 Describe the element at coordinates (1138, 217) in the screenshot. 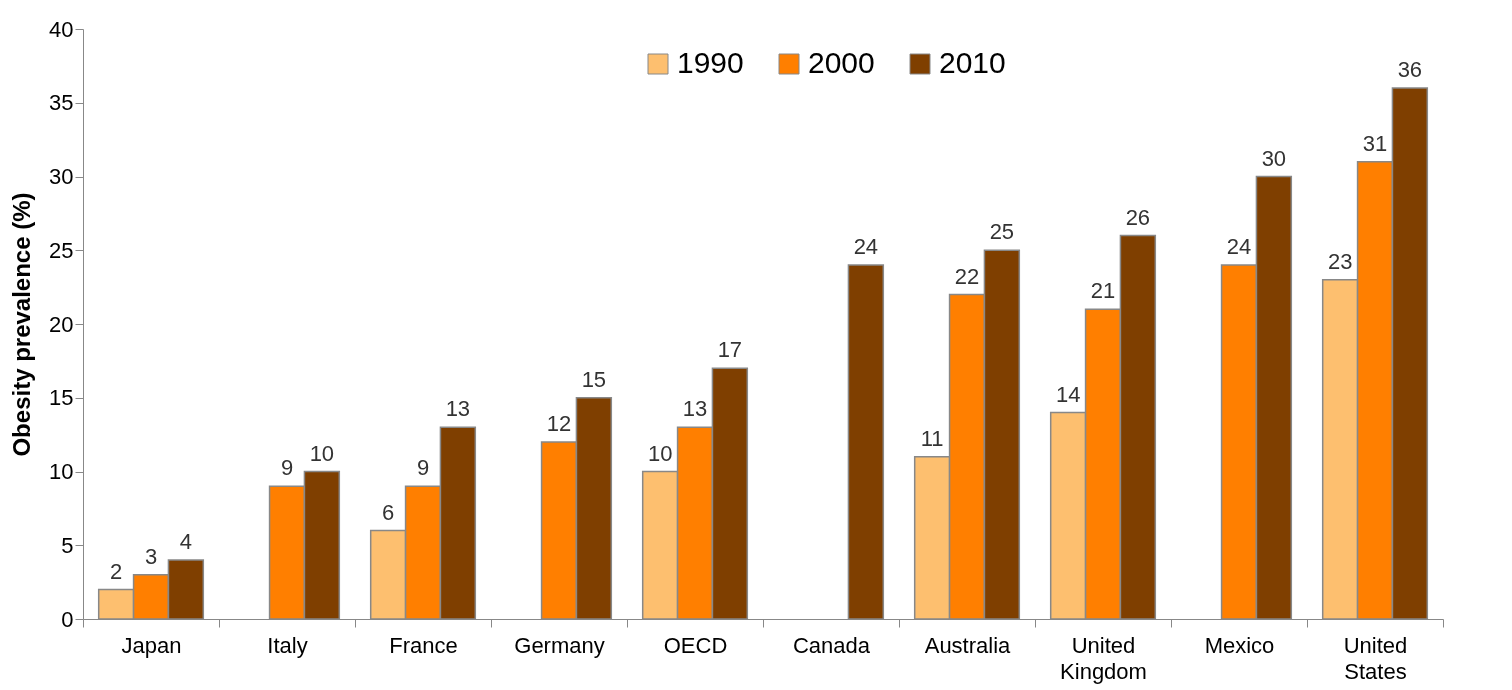

I see `data-label: 26` at that location.